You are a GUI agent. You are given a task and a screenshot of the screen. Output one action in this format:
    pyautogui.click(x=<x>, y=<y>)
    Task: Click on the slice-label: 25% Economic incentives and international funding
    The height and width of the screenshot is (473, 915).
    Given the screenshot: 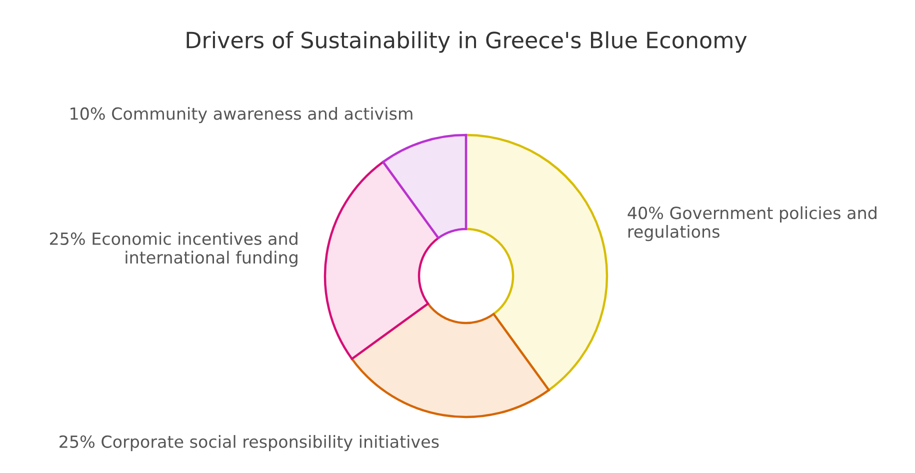 What is the action you would take?
    pyautogui.click(x=174, y=249)
    